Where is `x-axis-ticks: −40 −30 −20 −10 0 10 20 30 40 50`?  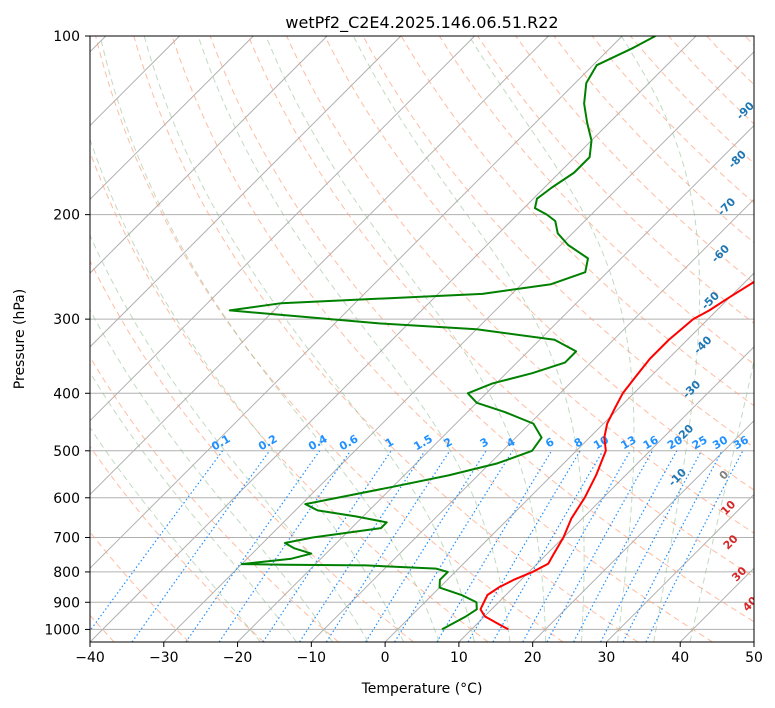
x-axis-ticks: −40 −30 −20 −10 0 10 20 30 40 50 is located at coordinates (419, 654).